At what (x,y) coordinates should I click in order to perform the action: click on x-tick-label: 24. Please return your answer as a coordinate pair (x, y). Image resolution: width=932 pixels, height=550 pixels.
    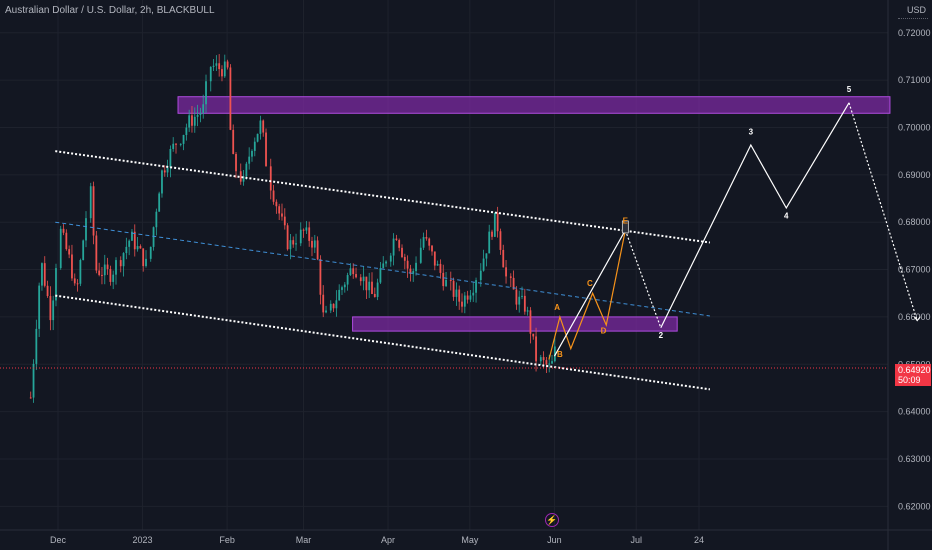
    Looking at the image, I should click on (699, 540).